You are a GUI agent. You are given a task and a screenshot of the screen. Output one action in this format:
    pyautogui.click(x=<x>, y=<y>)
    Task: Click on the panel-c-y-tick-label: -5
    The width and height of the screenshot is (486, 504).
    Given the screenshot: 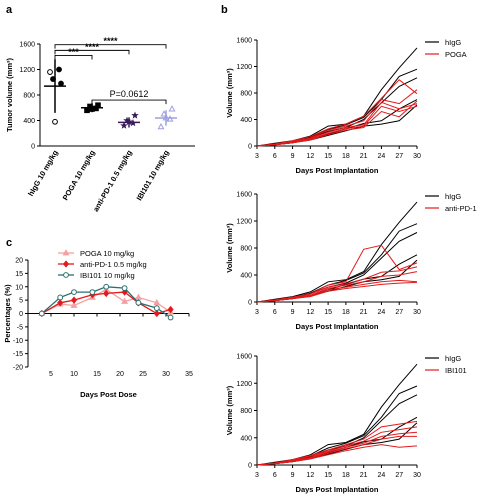 What is the action you would take?
    pyautogui.click(x=20, y=327)
    